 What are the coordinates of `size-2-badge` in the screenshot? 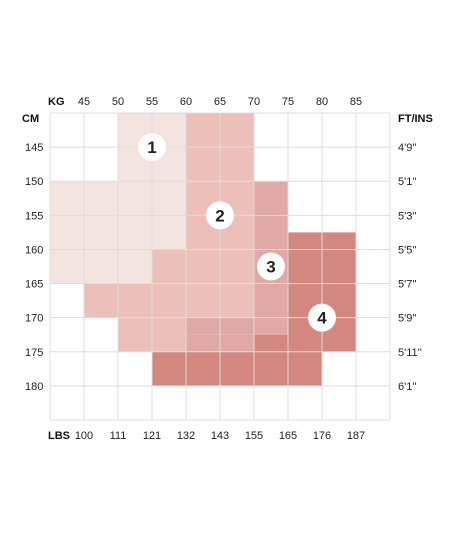 It's located at (220, 215).